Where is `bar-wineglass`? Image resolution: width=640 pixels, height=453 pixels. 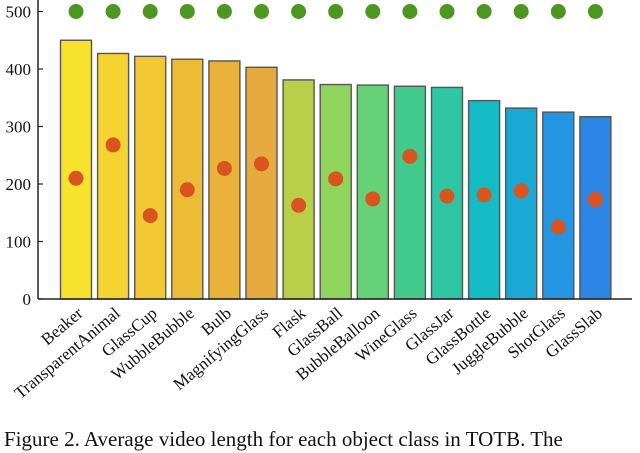
bar-wineglass is located at coordinates (410, 192).